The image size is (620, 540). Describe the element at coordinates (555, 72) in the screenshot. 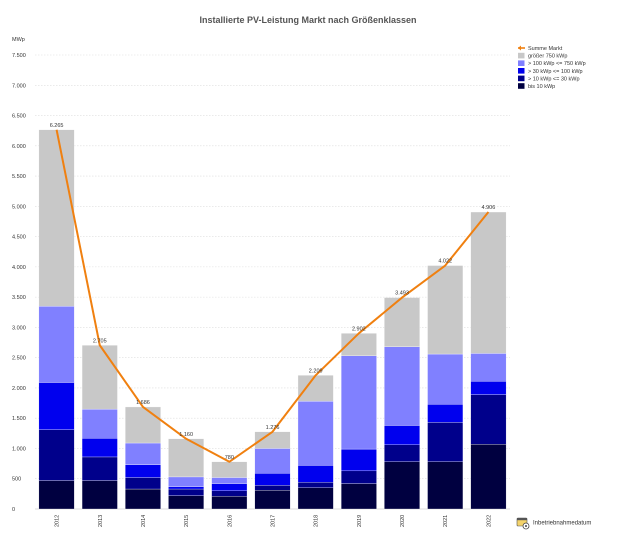

I see `legend-label: > 30 kWp <= 100 kWp` at that location.